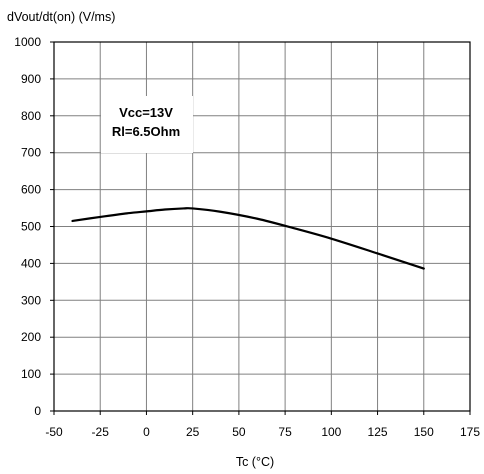  I want to click on annotation-background, so click(147, 124).